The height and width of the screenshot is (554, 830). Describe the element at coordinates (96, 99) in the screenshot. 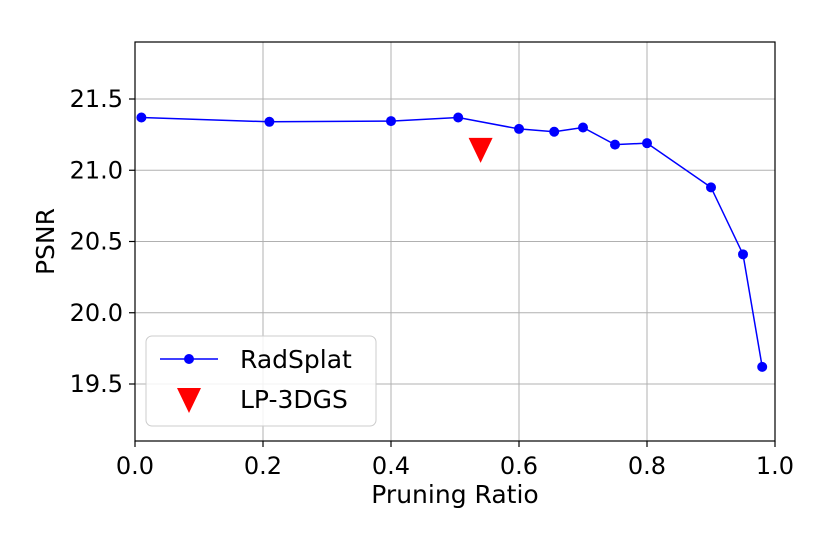

I see `y-tick-label: 21.5` at that location.